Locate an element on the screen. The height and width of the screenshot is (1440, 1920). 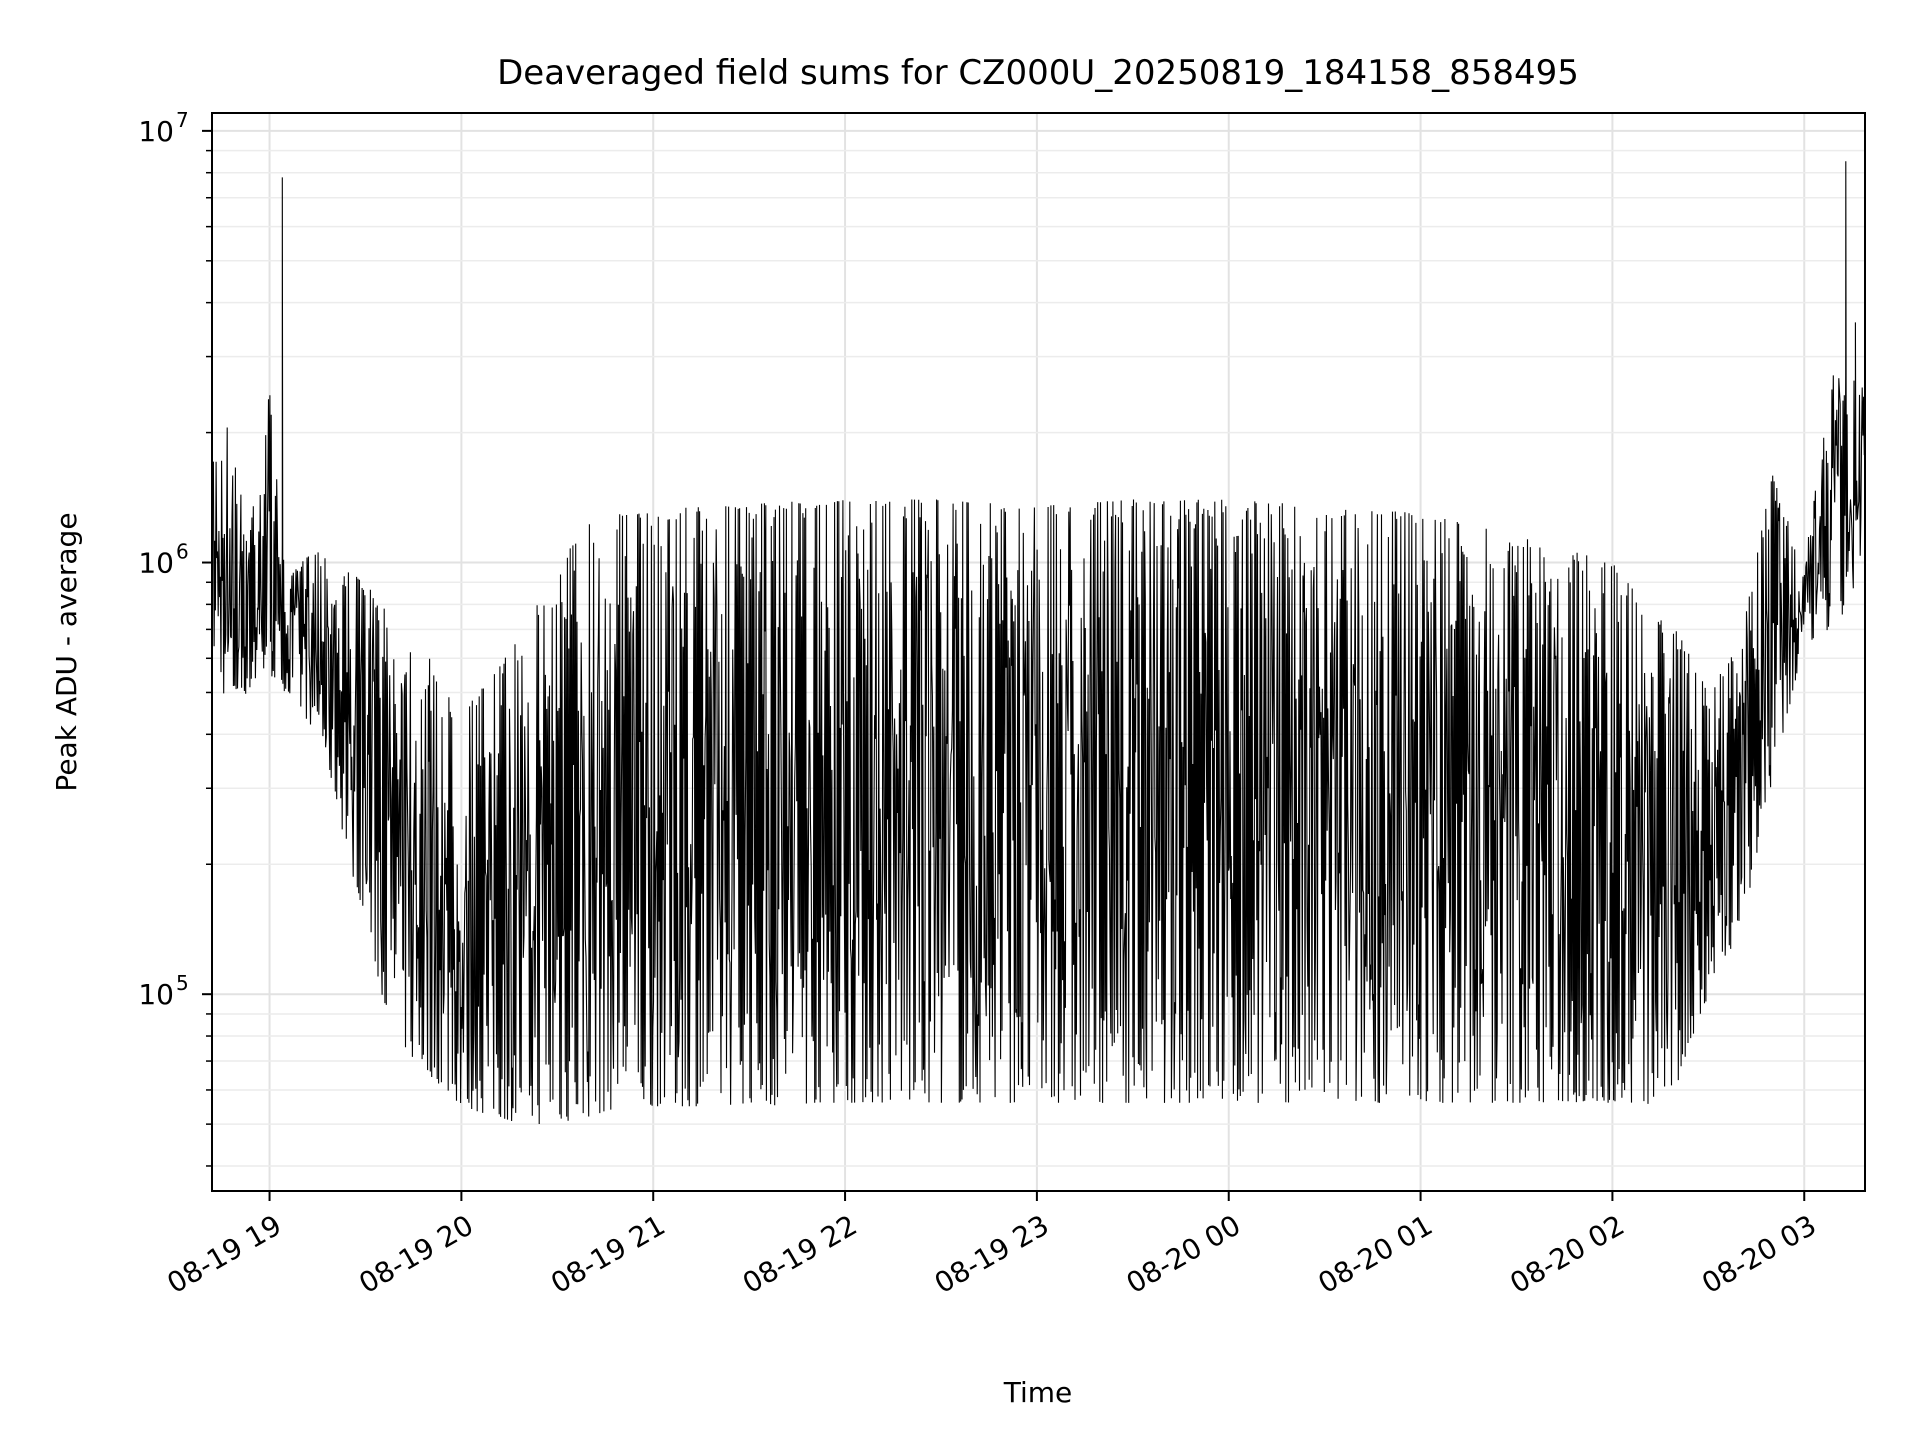
x-axis-label: Time is located at coordinates (1038, 1392).